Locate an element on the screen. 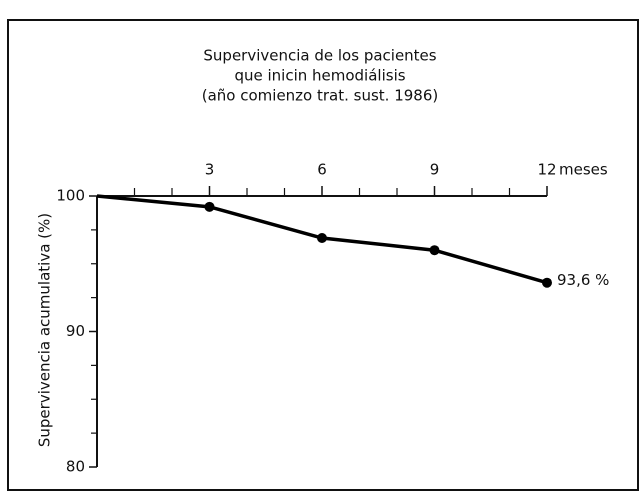  data-label: 93,6 % is located at coordinates (583, 280).